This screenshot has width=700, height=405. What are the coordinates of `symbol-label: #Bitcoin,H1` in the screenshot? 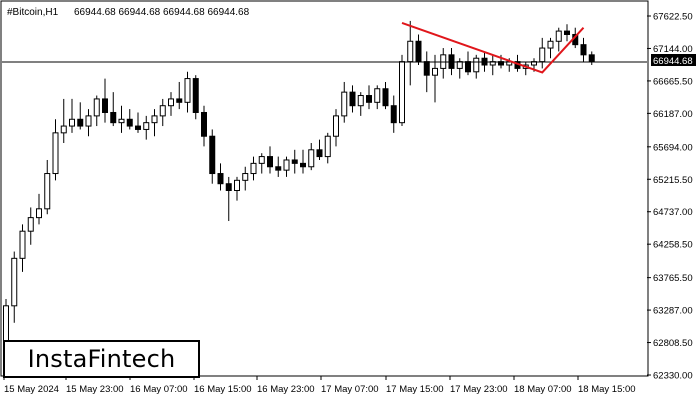 It's located at (33, 12).